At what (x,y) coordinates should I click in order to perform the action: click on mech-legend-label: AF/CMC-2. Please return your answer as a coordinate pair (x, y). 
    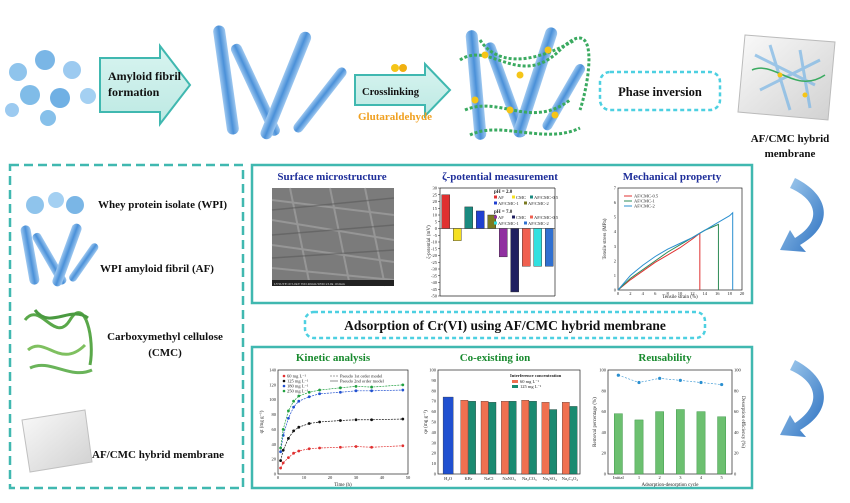
    Looking at the image, I should click on (644, 206).